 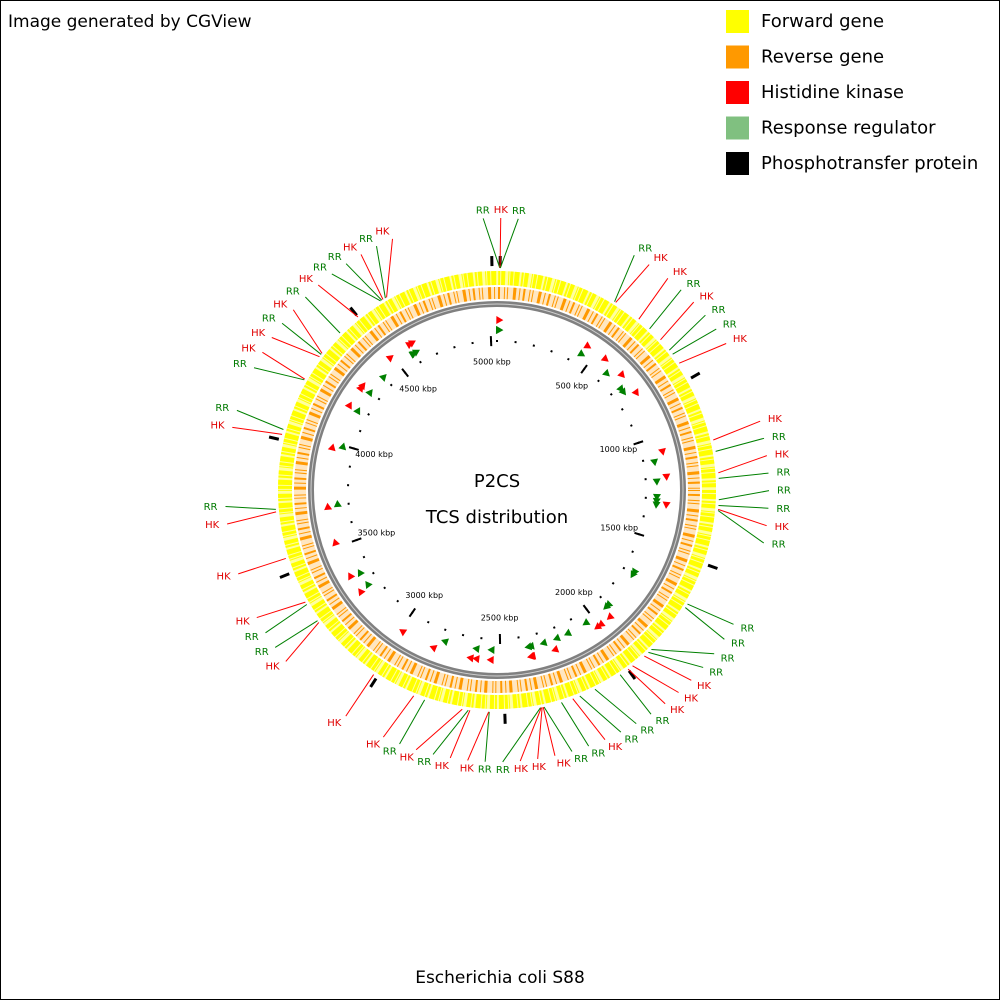 I want to click on legend-label: Forward gene, so click(x=822, y=21).